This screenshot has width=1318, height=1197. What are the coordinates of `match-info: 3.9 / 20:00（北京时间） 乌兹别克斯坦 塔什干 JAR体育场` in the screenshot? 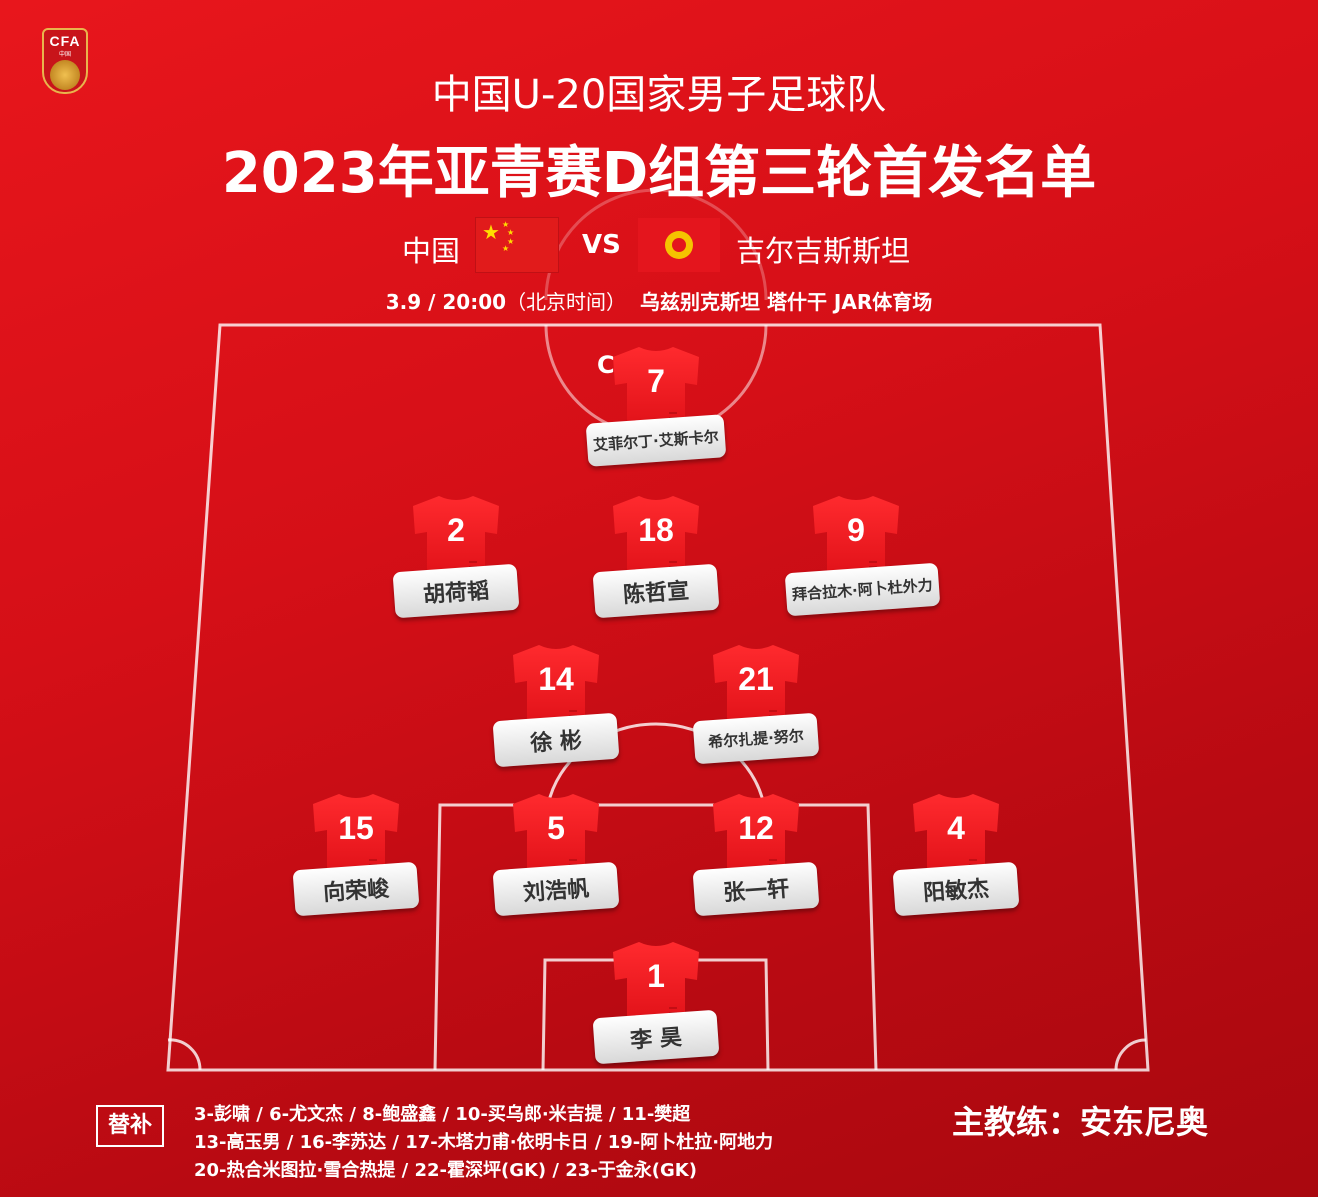 It's located at (659, 302).